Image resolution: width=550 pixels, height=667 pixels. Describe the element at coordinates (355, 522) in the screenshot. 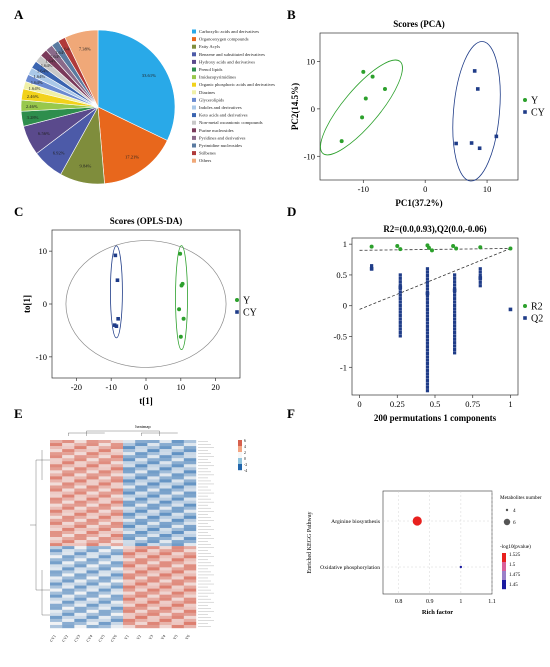

I see `pathway-label: Arginine biosynthesis` at that location.